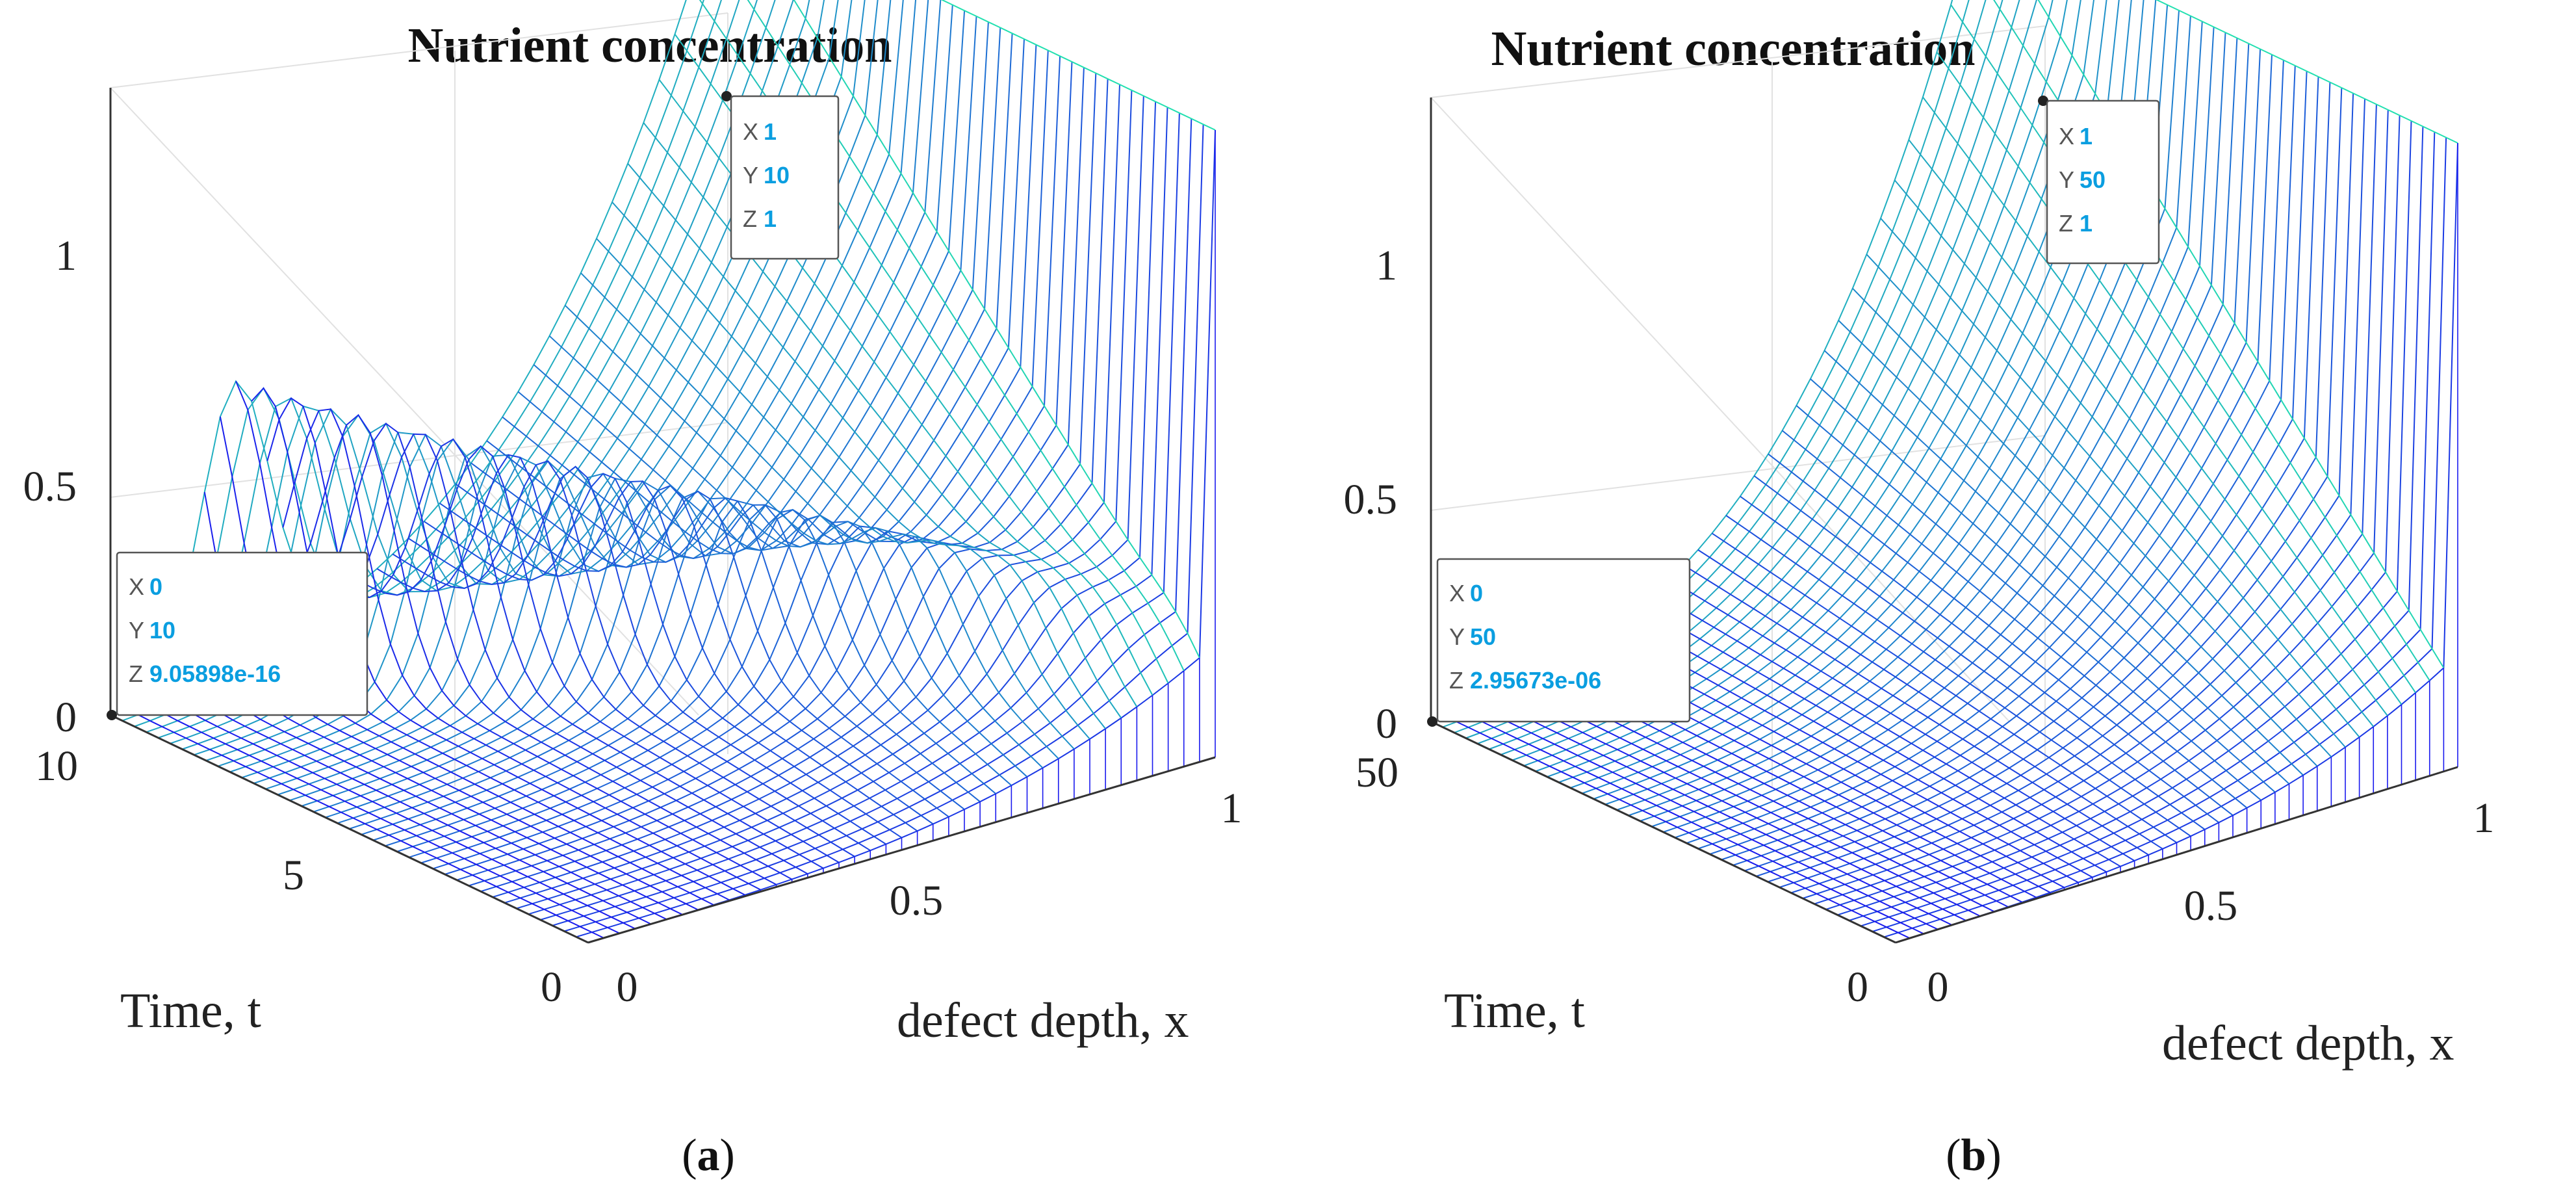 The width and height of the screenshot is (2576, 1187). I want to click on datatip-top: X 1 Y 10 Z 1, so click(780, 175).